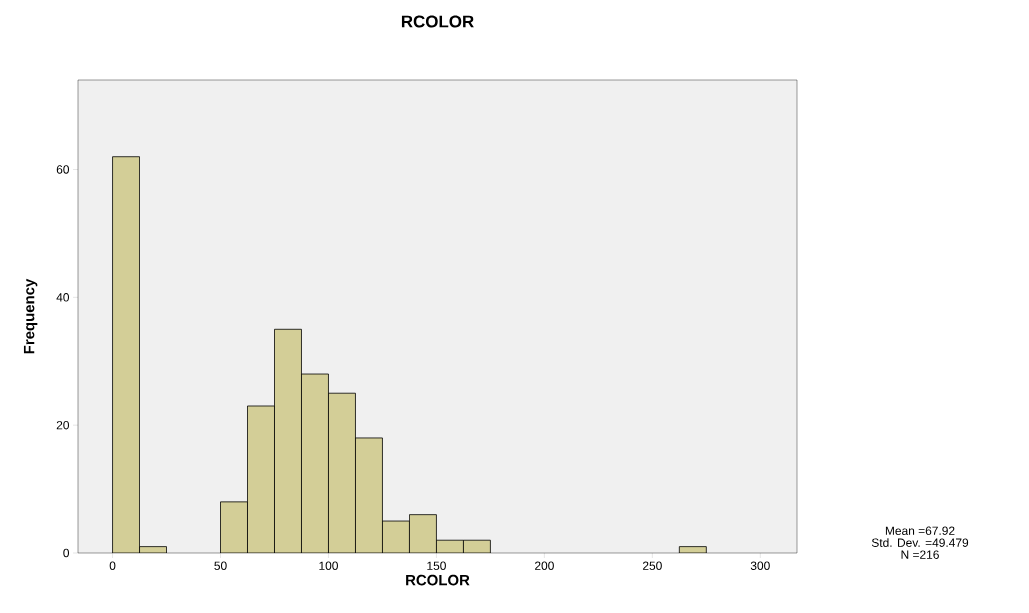 The image size is (1029, 613). Describe the element at coordinates (920, 542) in the screenshot. I see `text: Std. Dev. =49.479` at that location.